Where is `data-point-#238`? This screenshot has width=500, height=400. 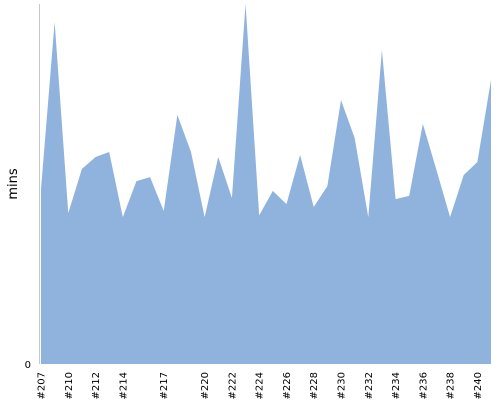 data-point-#238 is located at coordinates (450, 217).